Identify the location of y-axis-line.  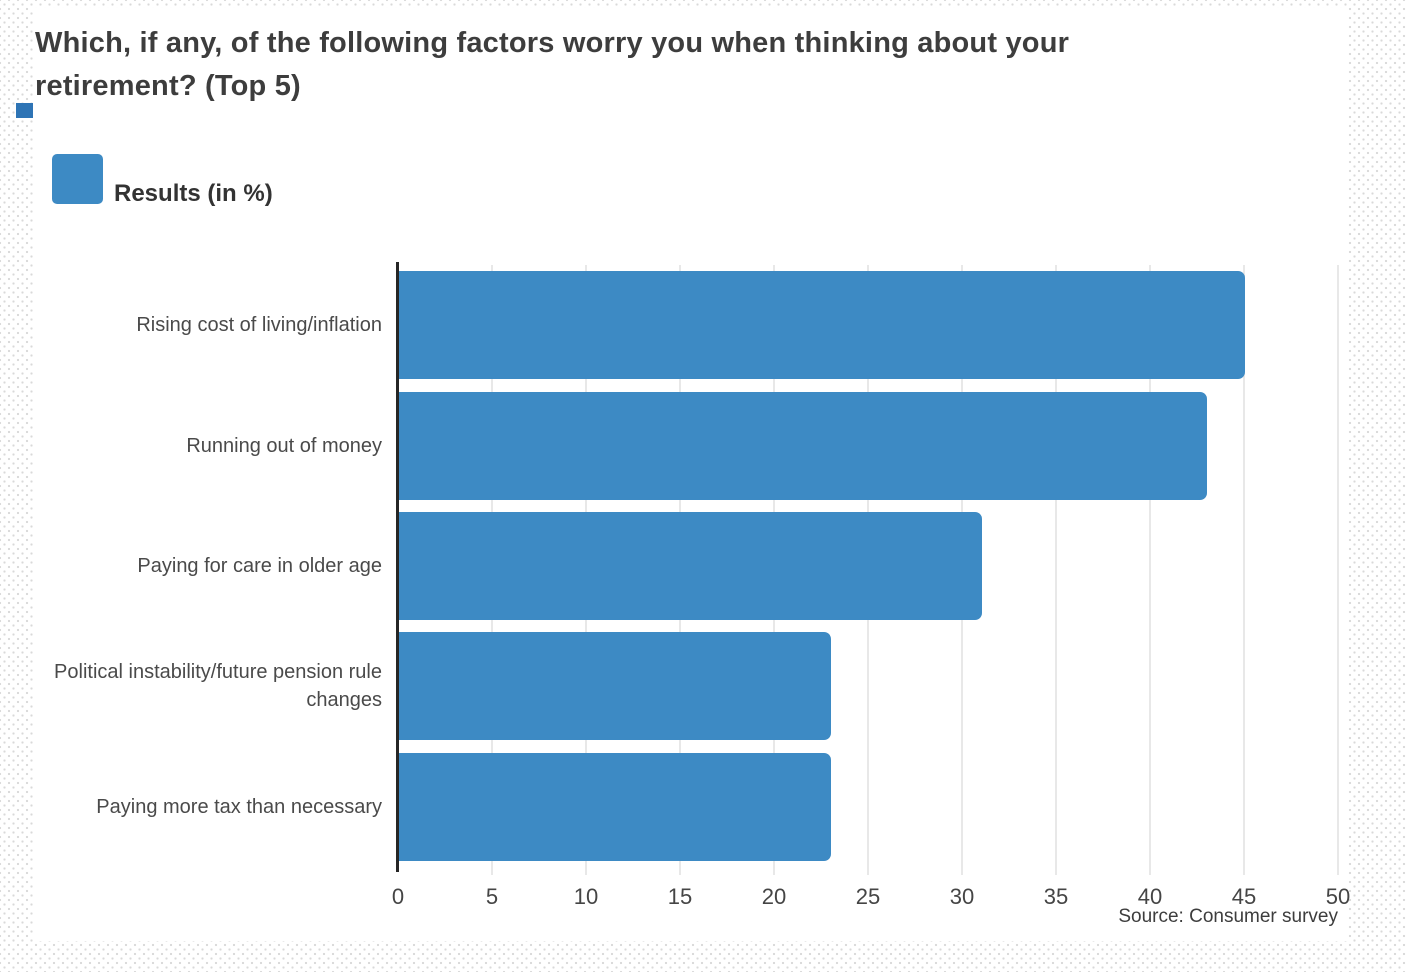
(397, 567).